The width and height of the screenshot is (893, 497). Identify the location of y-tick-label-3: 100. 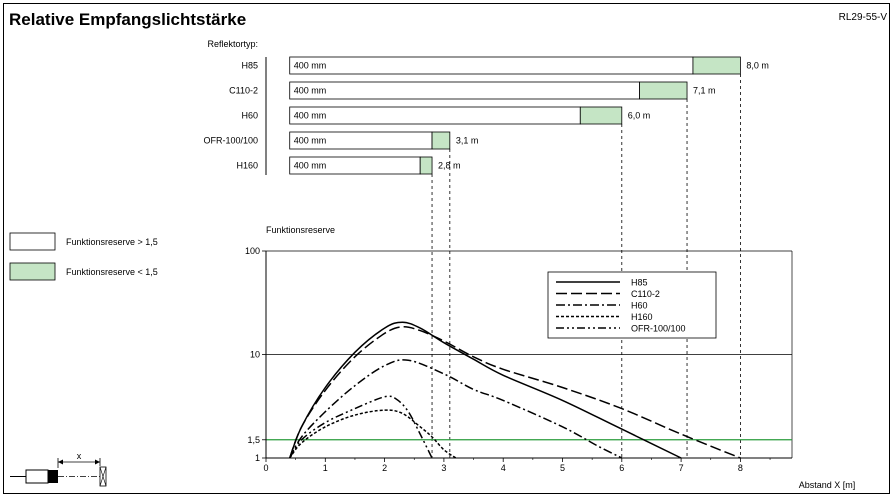
(252, 251).